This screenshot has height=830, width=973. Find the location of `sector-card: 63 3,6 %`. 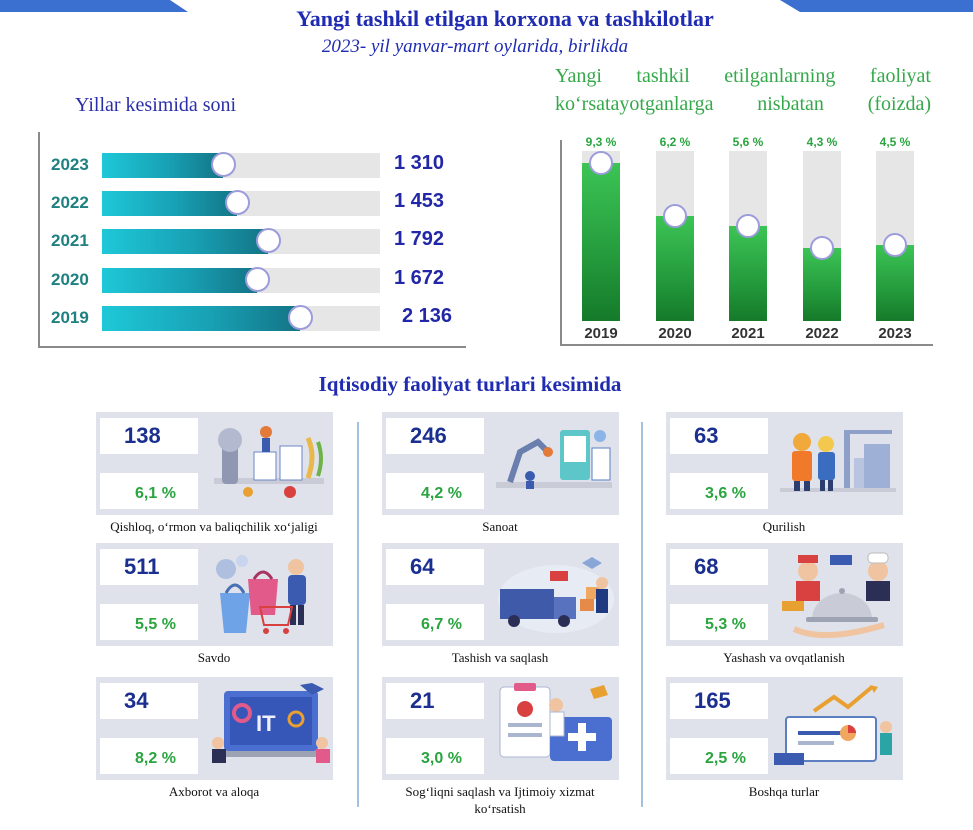

sector-card: 63 3,6 % is located at coordinates (784, 463).